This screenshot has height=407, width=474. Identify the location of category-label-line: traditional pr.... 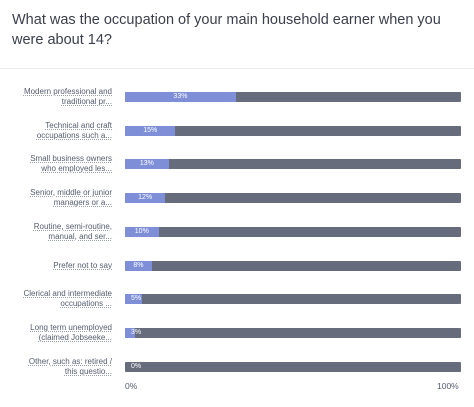
(86, 101).